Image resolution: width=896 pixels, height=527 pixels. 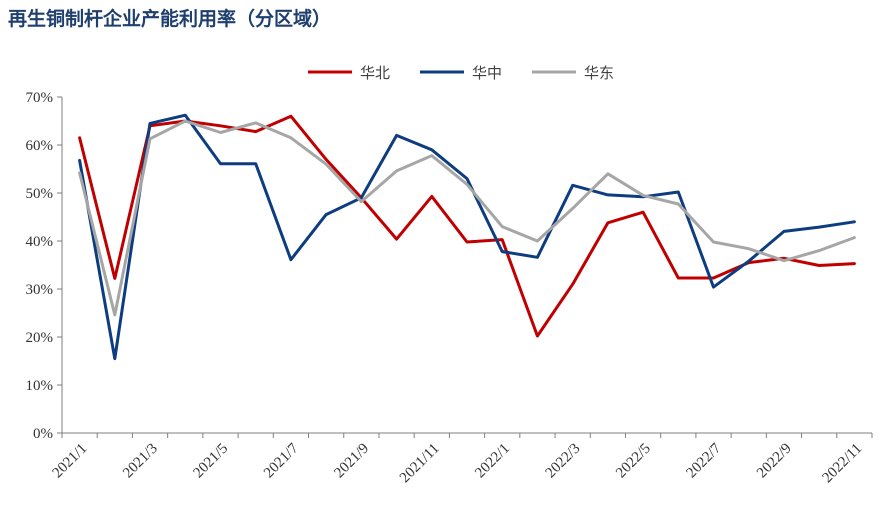 I want to click on y-tick-label: 40%, so click(x=40, y=242).